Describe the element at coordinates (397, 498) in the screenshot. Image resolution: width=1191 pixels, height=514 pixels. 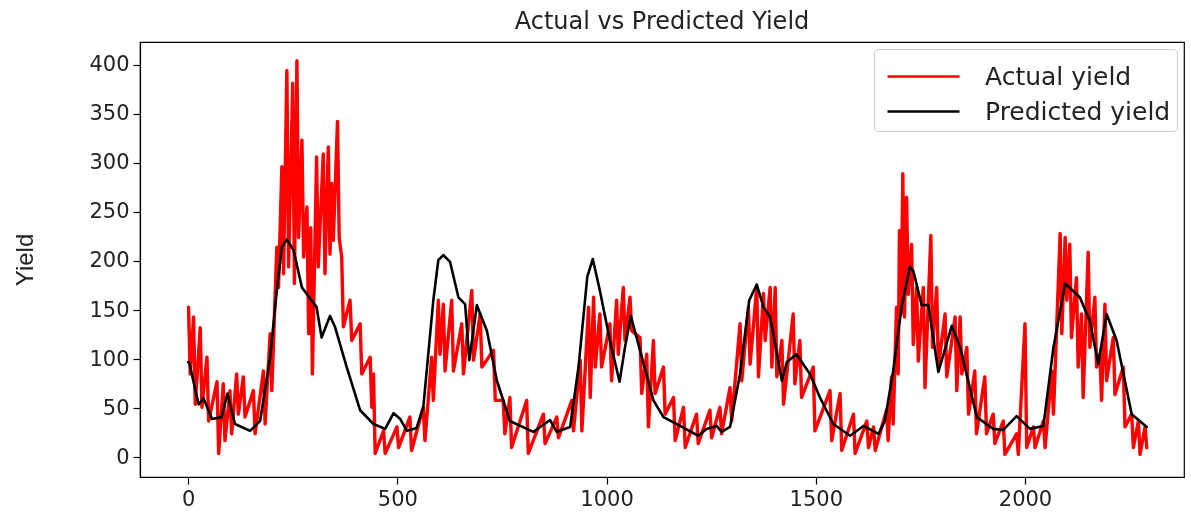
I see `x-tick-label: 500` at that location.